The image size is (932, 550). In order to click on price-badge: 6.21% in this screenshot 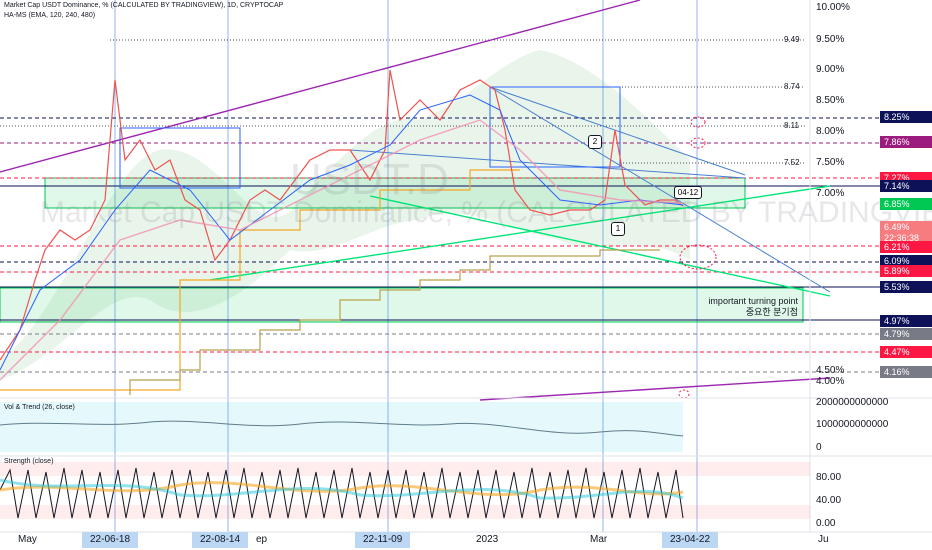, I will do `click(906, 247)`.